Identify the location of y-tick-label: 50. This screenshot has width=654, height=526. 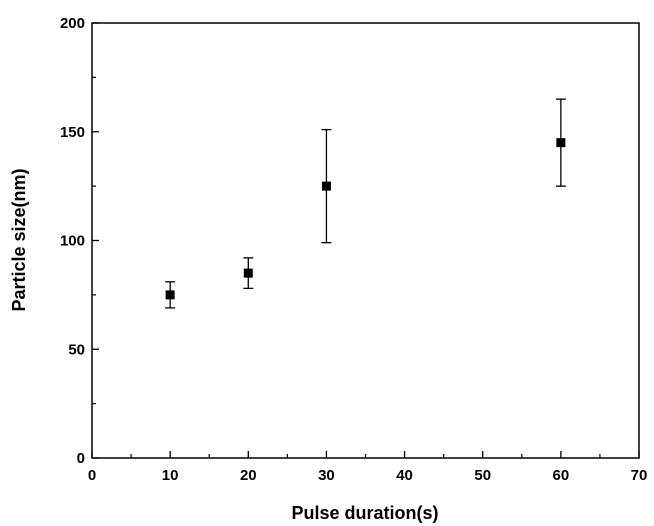
(76, 349).